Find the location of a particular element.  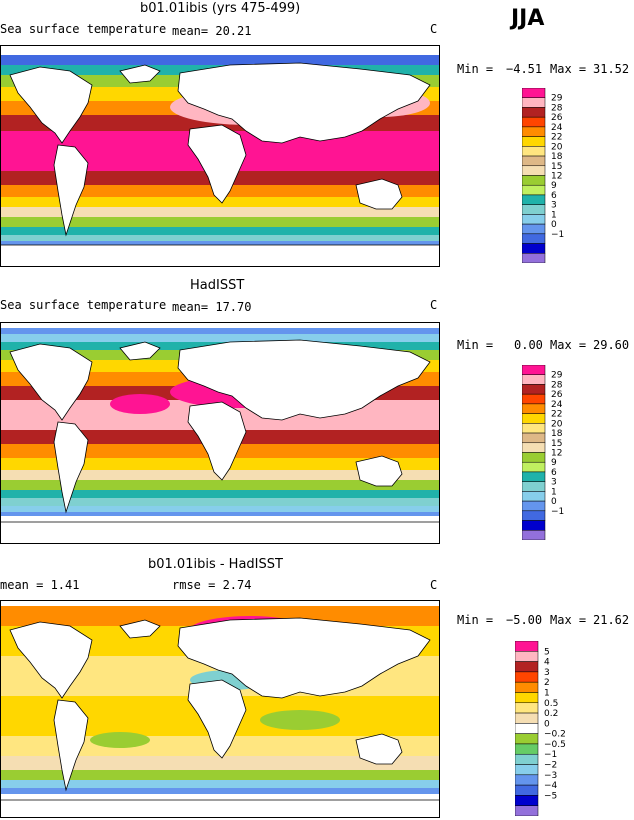

panel-1-mean-label: mean= 20.21 is located at coordinates (212, 31).